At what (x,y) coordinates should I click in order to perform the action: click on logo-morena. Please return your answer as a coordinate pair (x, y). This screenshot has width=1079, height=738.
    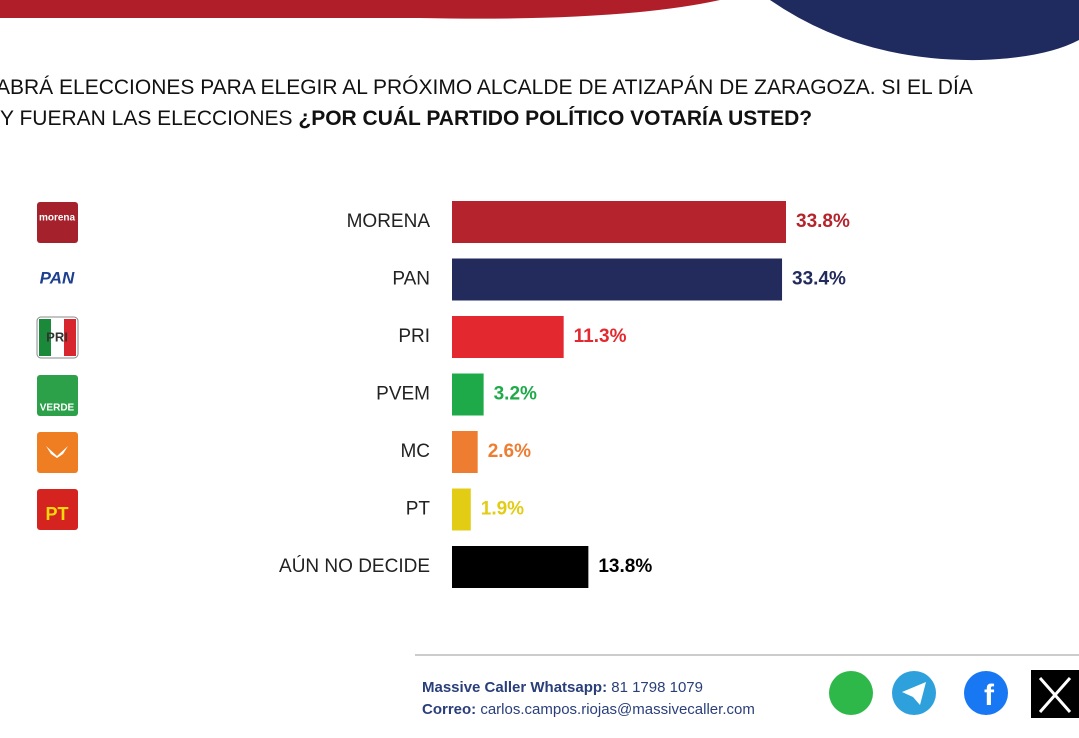
    Looking at the image, I should click on (57, 222).